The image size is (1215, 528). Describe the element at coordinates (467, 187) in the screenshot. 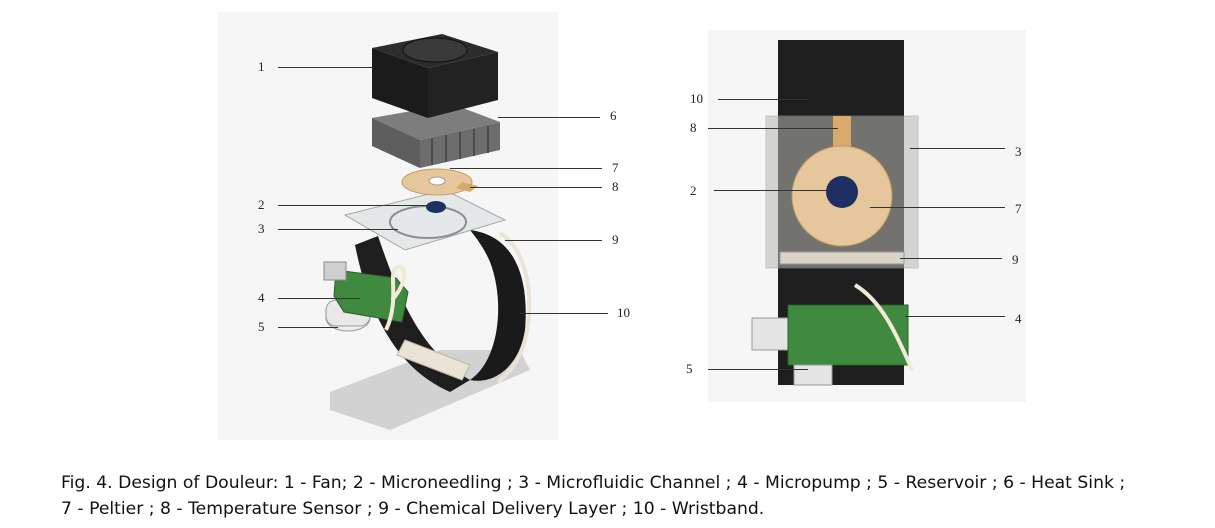

I see `temperature-sensor` at that location.